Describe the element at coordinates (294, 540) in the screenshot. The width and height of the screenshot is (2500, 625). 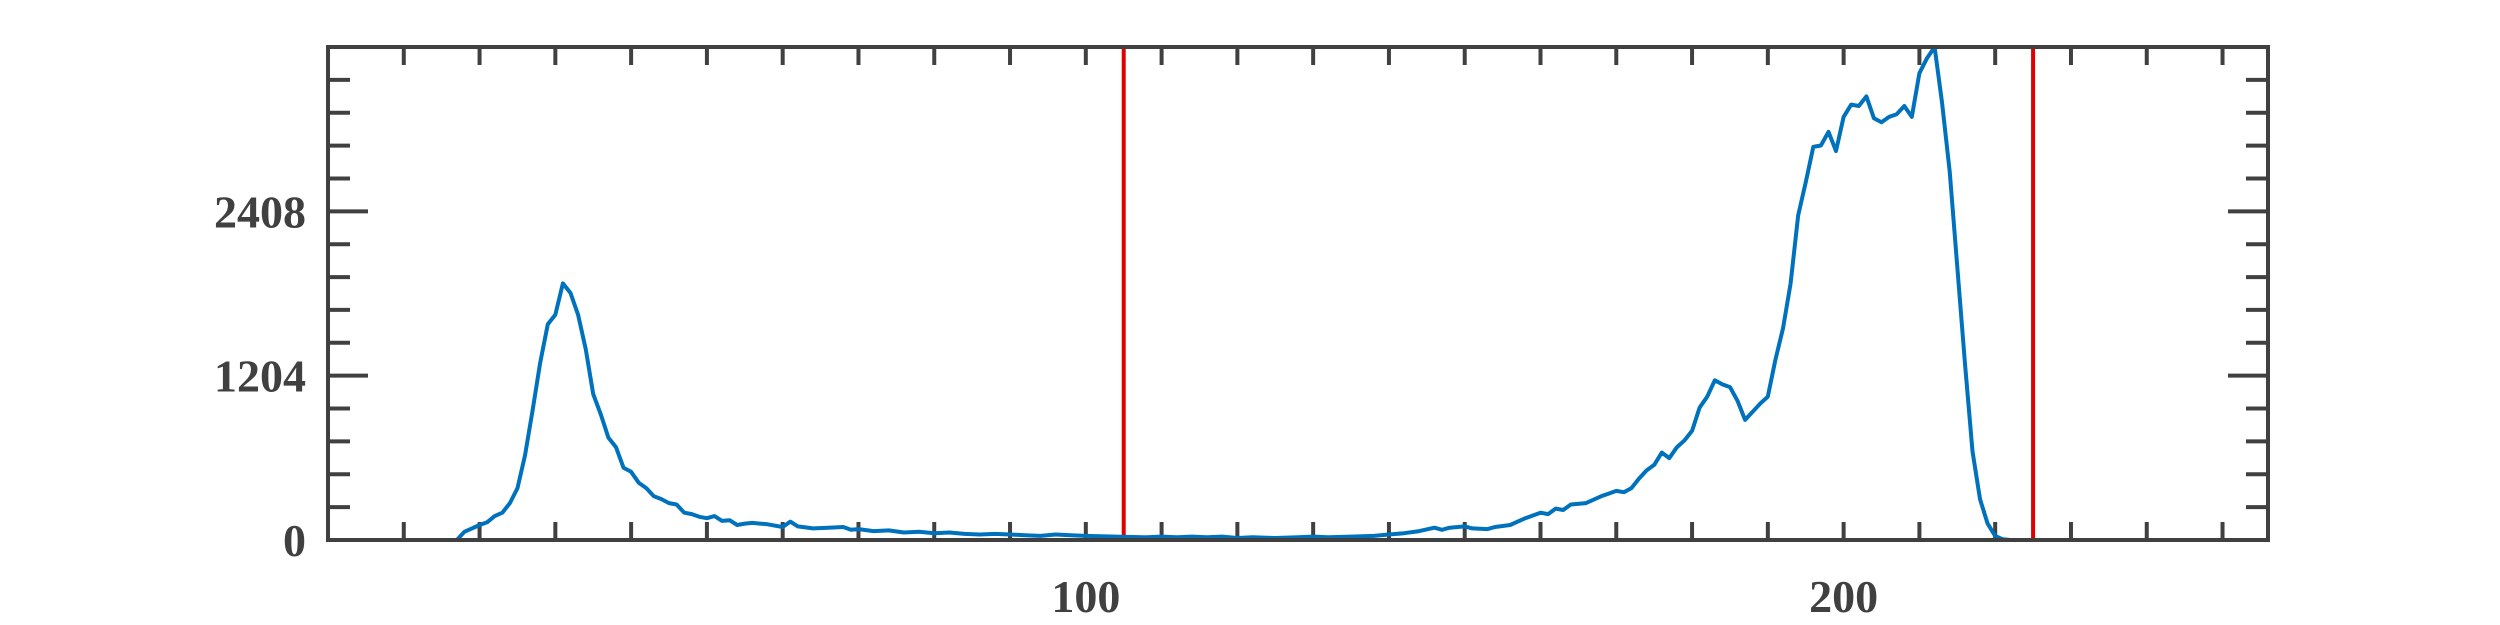
I see `y-tick-label: 0` at that location.